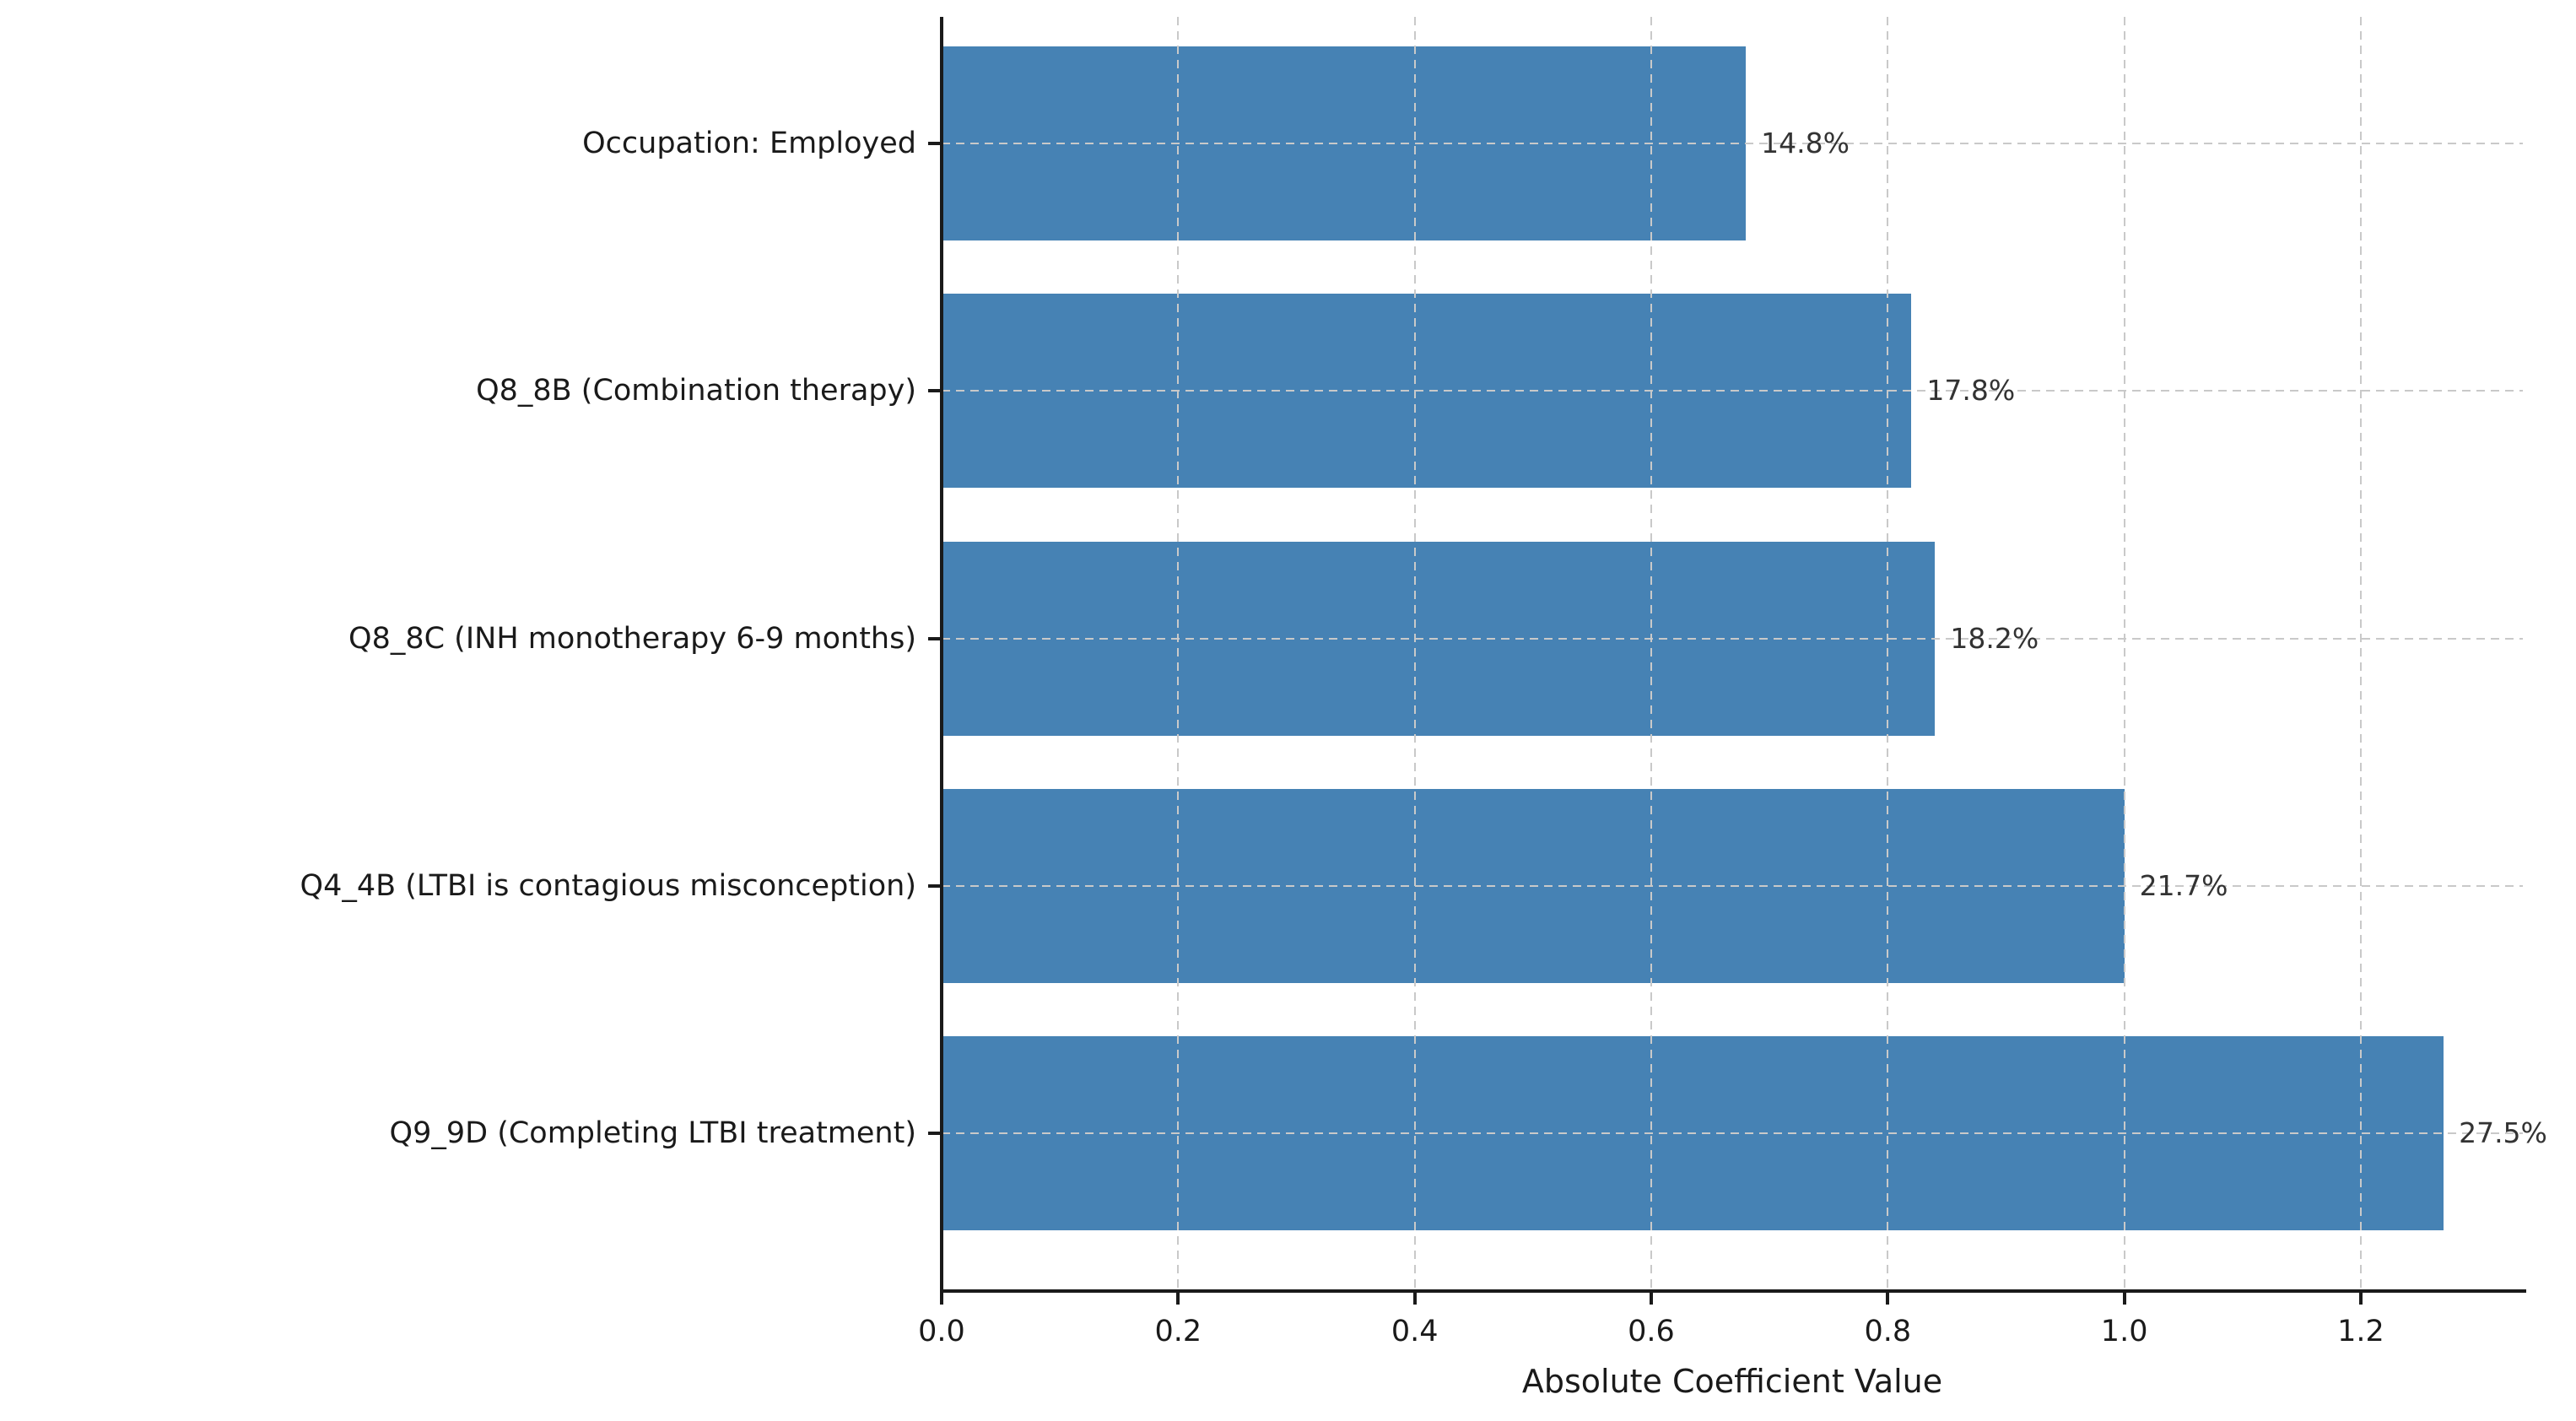 This screenshot has height=1421, width=2576. What do you see at coordinates (1971, 391) in the screenshot?
I see `bar-value-label-q8-8b-combination-therapy: 17.8%` at bounding box center [1971, 391].